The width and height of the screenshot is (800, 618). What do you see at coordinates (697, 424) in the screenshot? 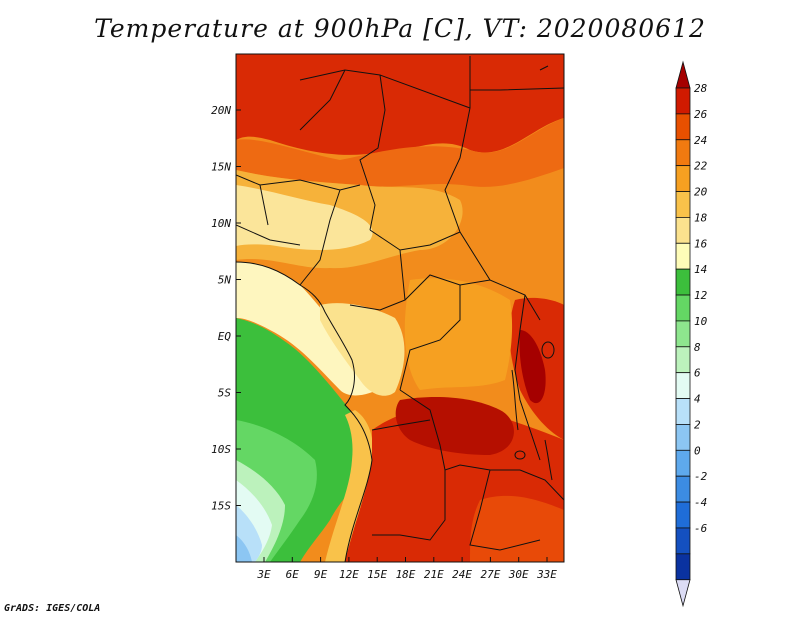
I see `colorbar-label: 2` at bounding box center [697, 424].